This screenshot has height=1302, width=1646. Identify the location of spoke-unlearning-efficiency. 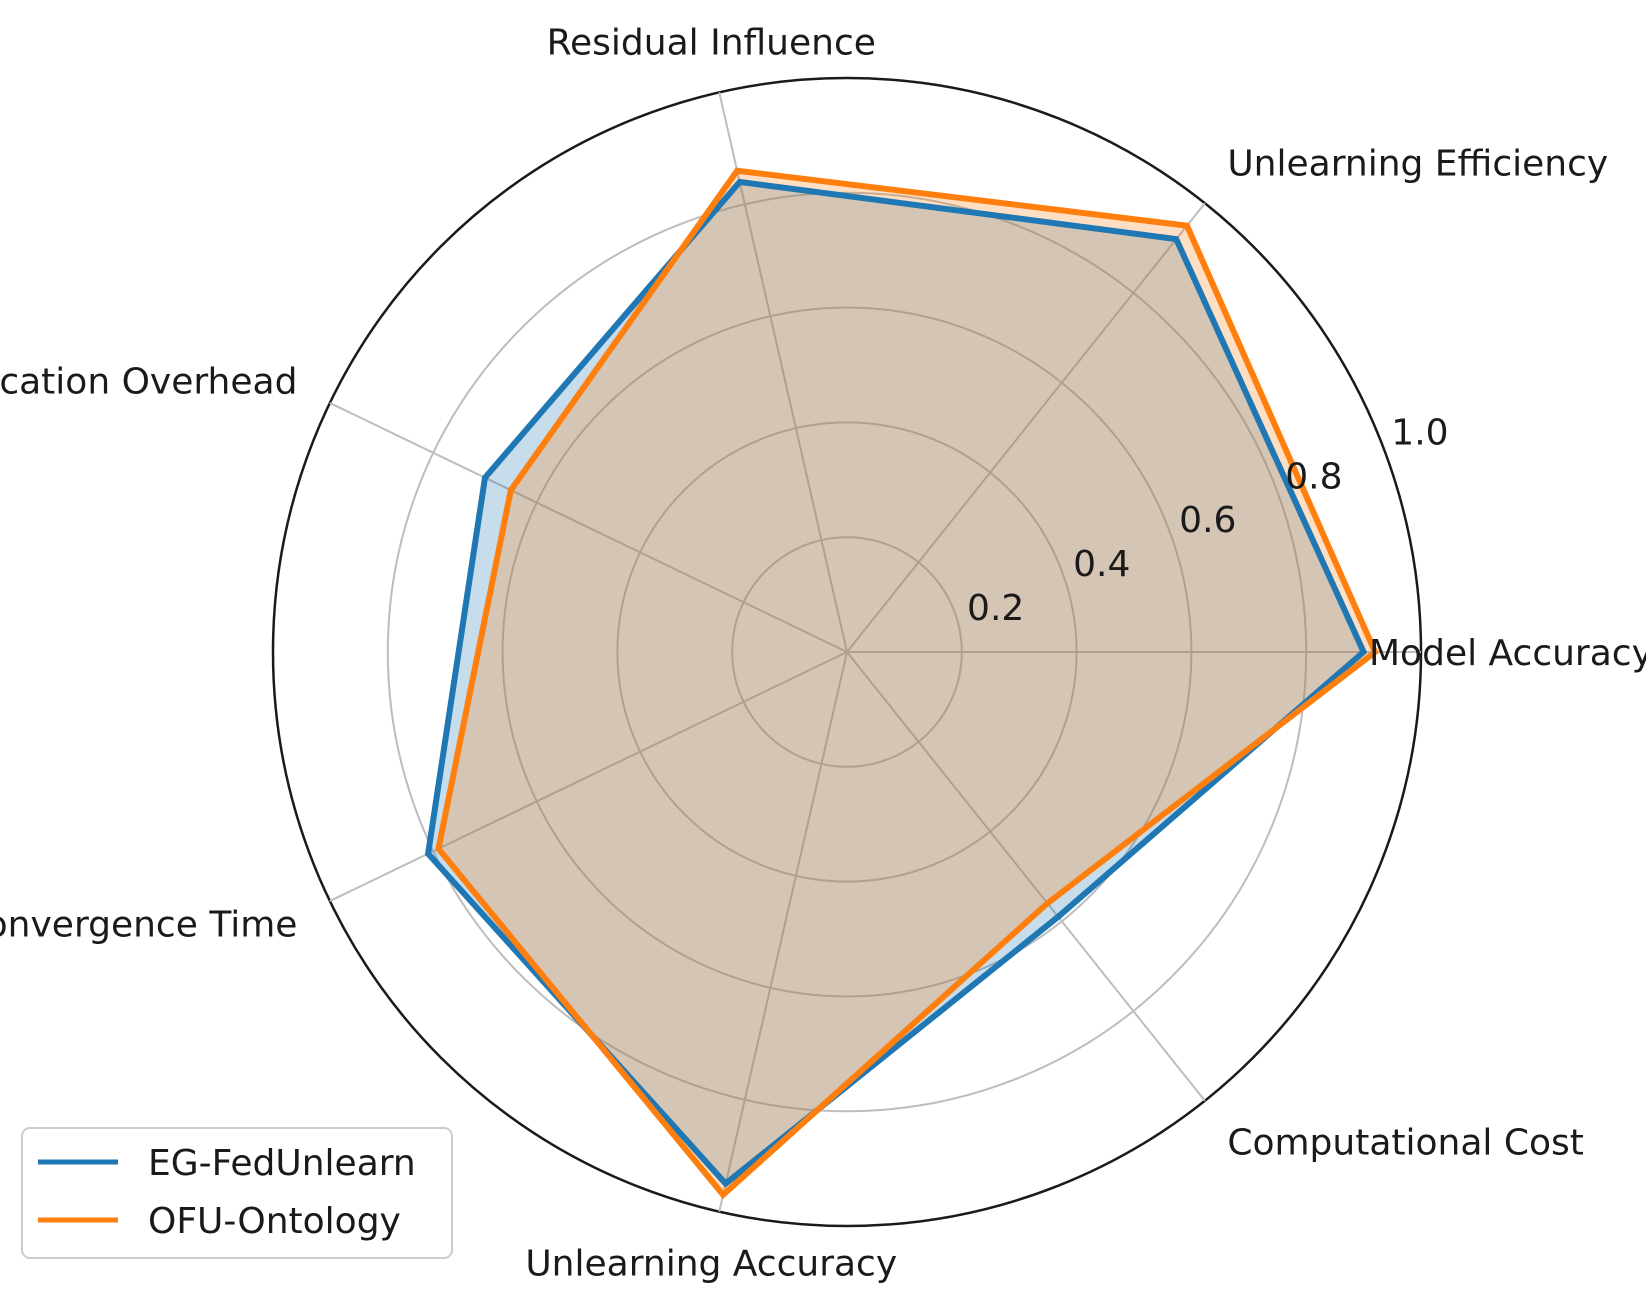
(1026, 427).